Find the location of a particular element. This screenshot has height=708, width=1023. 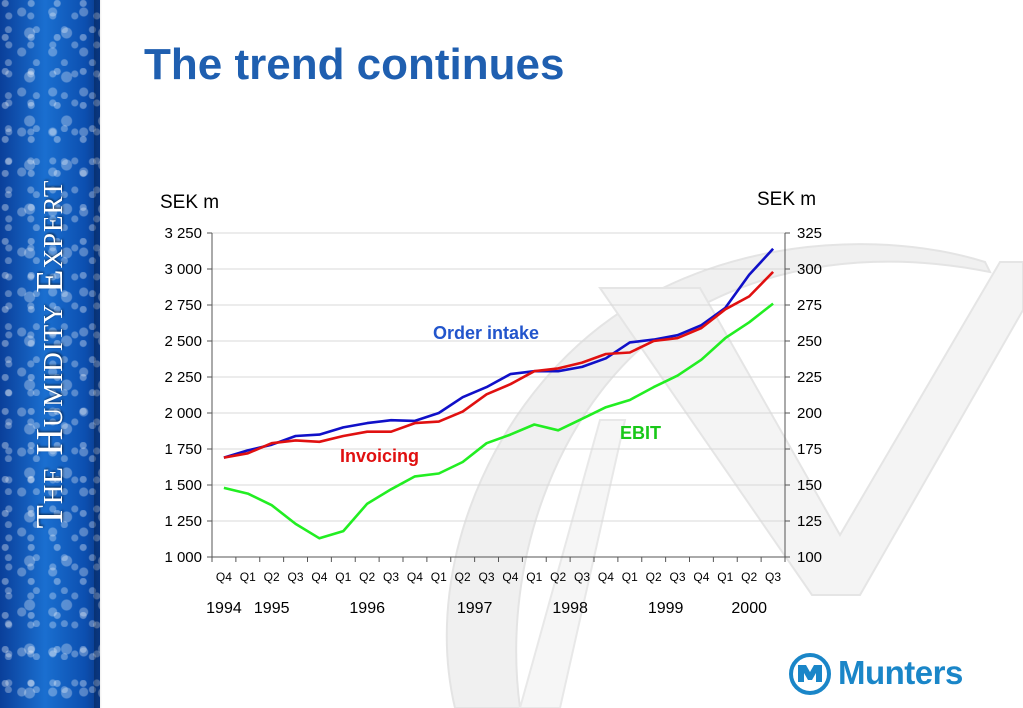

left-tick-label: 2 250 is located at coordinates (183, 377).